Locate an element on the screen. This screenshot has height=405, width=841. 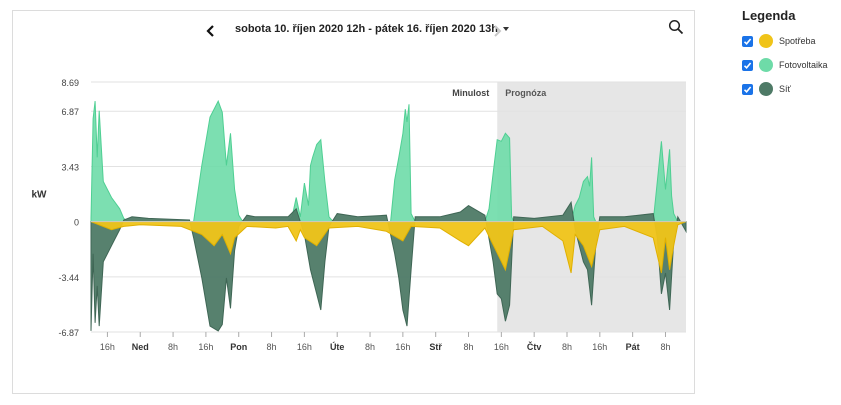
y-tick-label: 0 is located at coordinates (76, 223).